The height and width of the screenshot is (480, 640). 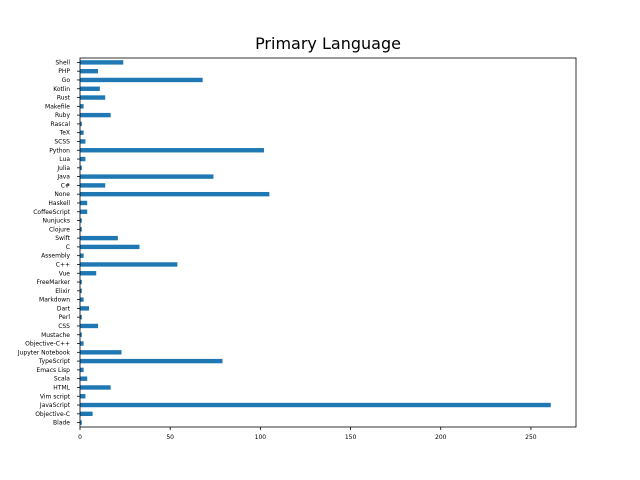 What do you see at coordinates (99, 238) in the screenshot?
I see `bar-swift` at bounding box center [99, 238].